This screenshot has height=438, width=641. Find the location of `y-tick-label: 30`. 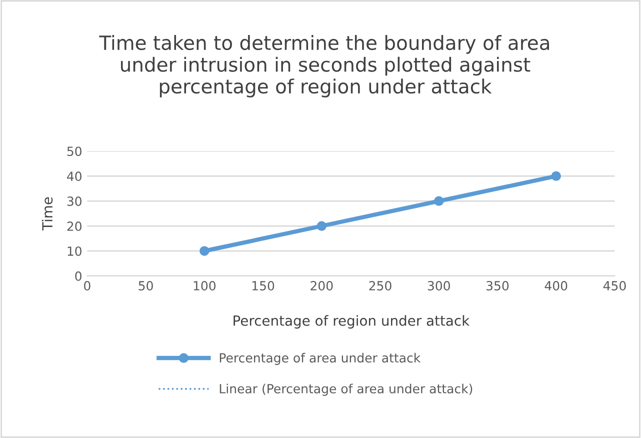

y-tick-label: 30 is located at coordinates (74, 201).